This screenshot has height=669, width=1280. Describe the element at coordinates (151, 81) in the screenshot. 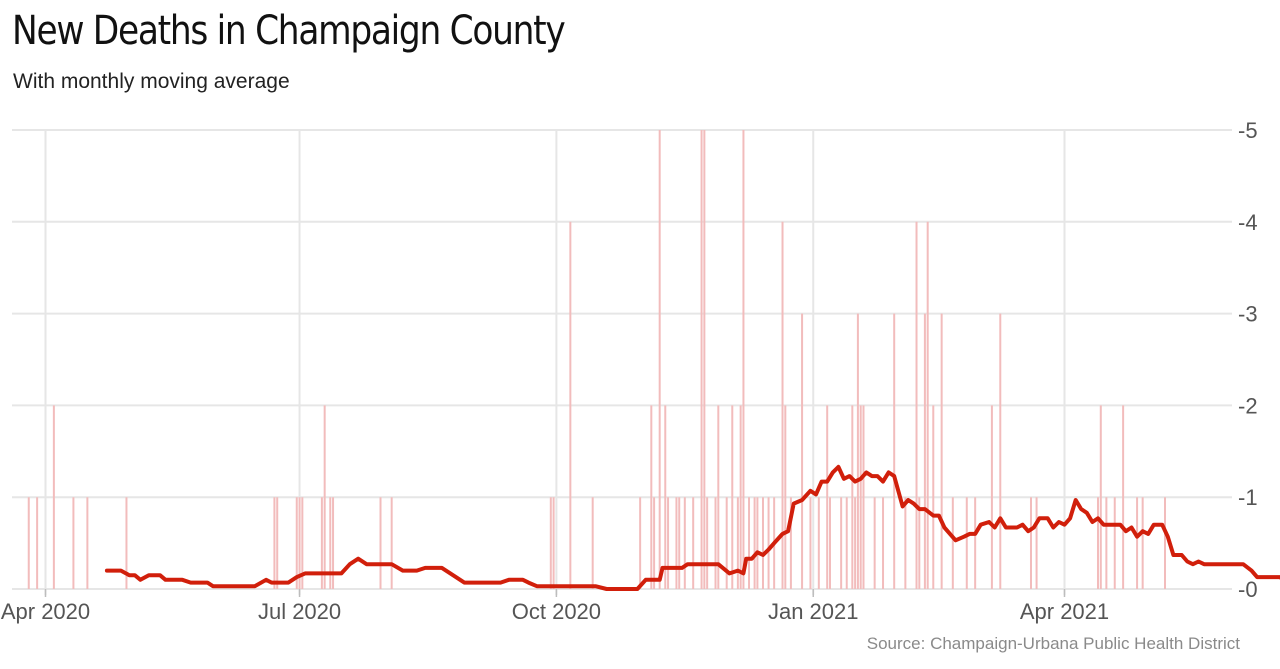

I see `chart-subtitle: With monthly moving average` at that location.